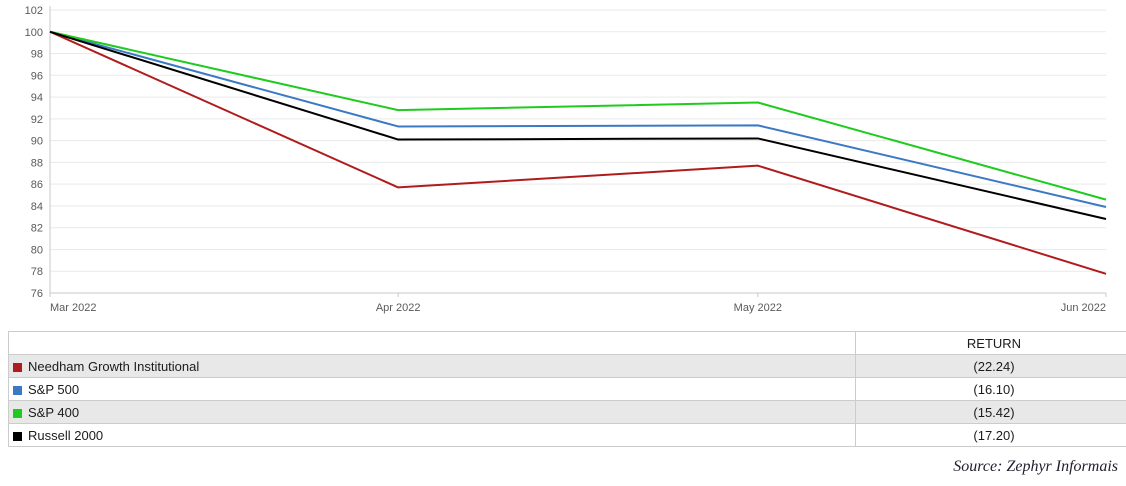  I want to click on table-row: Russell 2000 (17.20), so click(567, 435).